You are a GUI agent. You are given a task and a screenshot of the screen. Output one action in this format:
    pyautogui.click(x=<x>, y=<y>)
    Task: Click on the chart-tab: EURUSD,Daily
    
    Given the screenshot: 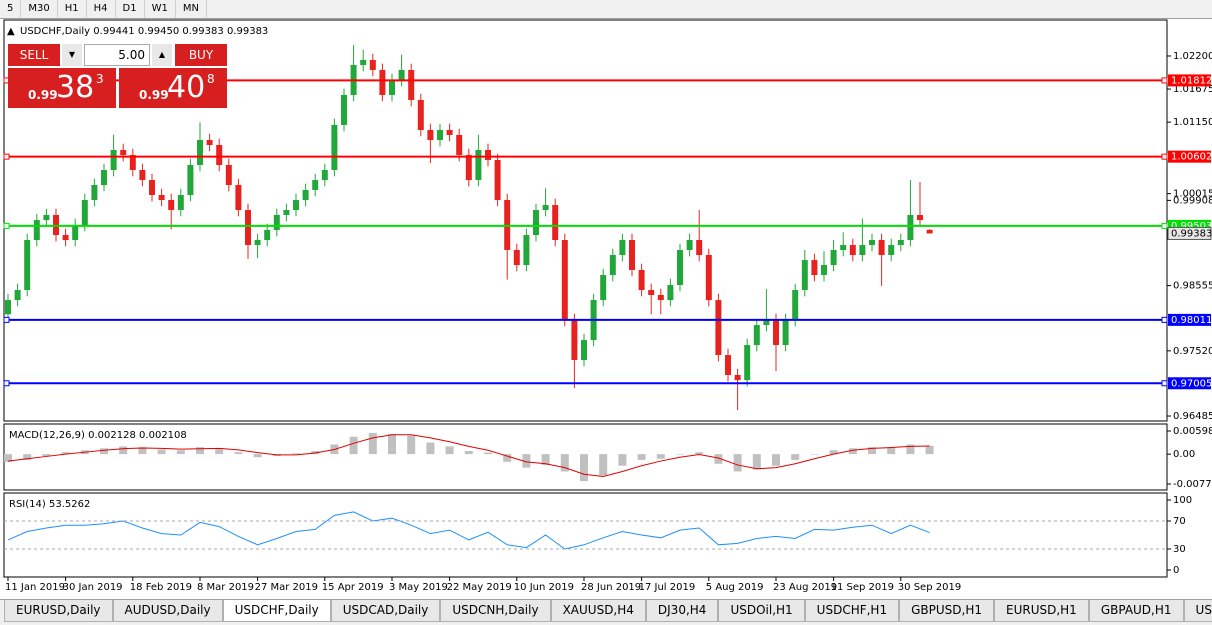 What is the action you would take?
    pyautogui.click(x=58, y=611)
    